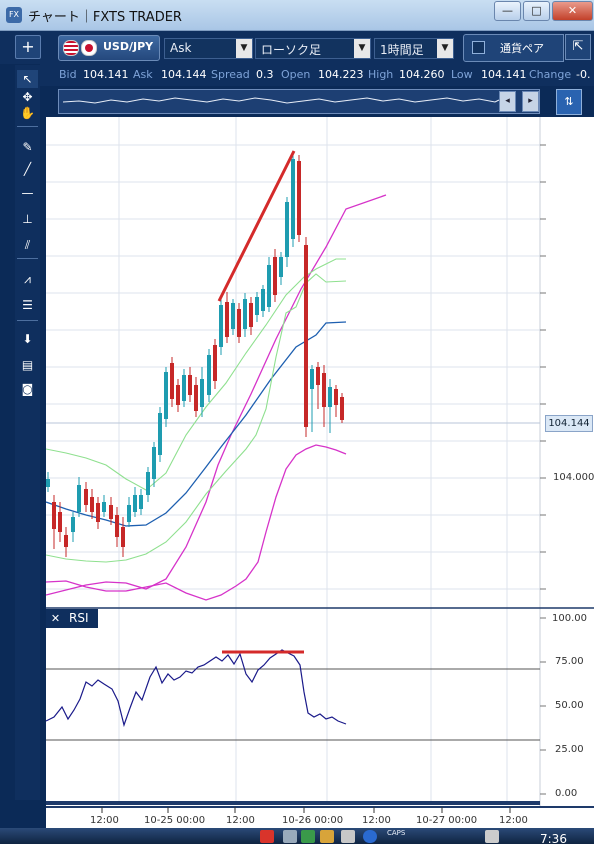 The image size is (594, 844). What do you see at coordinates (572, 11) in the screenshot?
I see `close-button: ✕` at bounding box center [572, 11].